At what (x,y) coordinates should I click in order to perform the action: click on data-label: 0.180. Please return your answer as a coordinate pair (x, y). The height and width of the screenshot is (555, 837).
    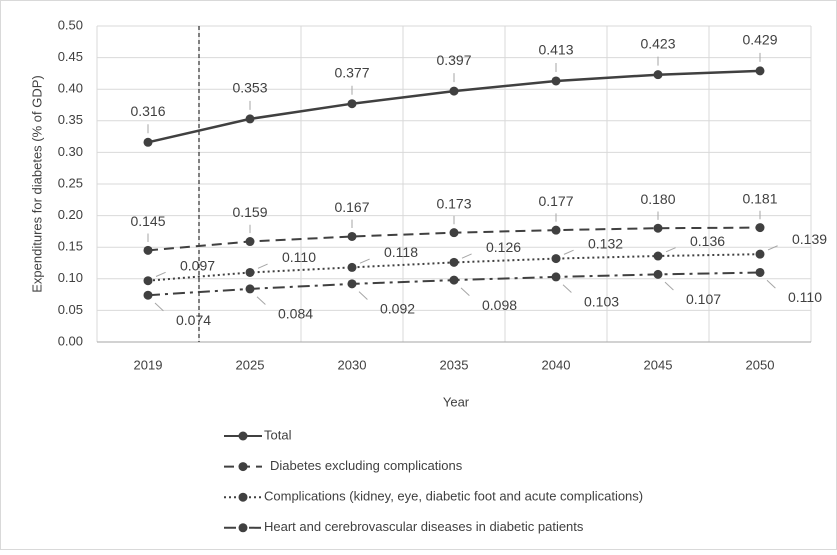
    Looking at the image, I should click on (657, 199).